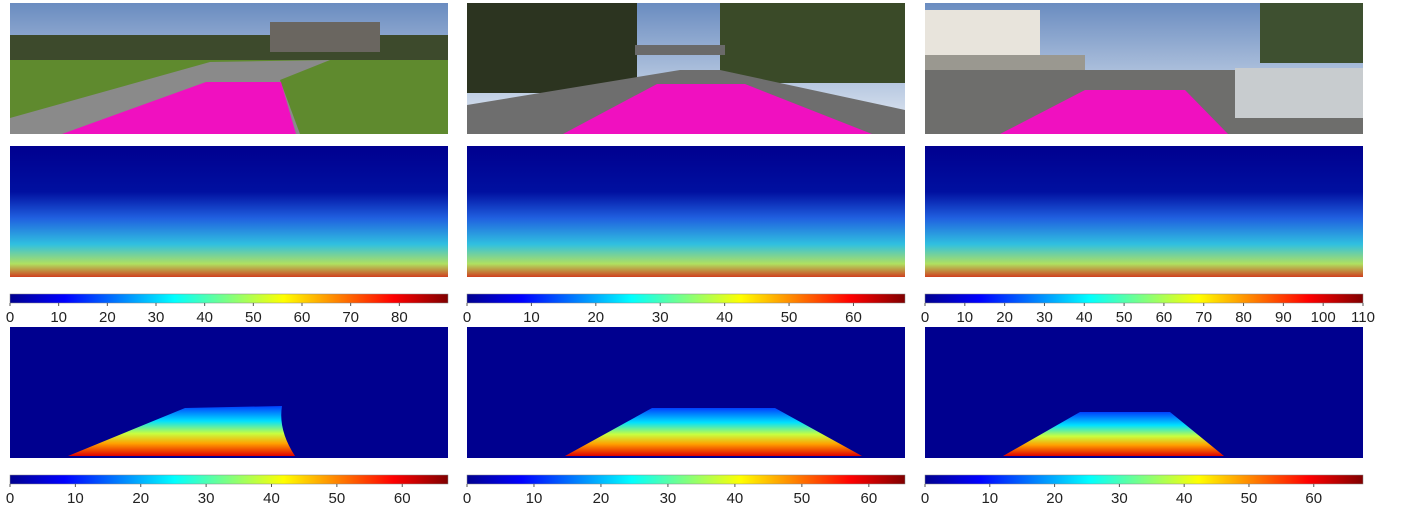 This screenshot has height=508, width=1404. What do you see at coordinates (1323, 317) in the screenshot?
I see `tick-label: 100` at bounding box center [1323, 317].